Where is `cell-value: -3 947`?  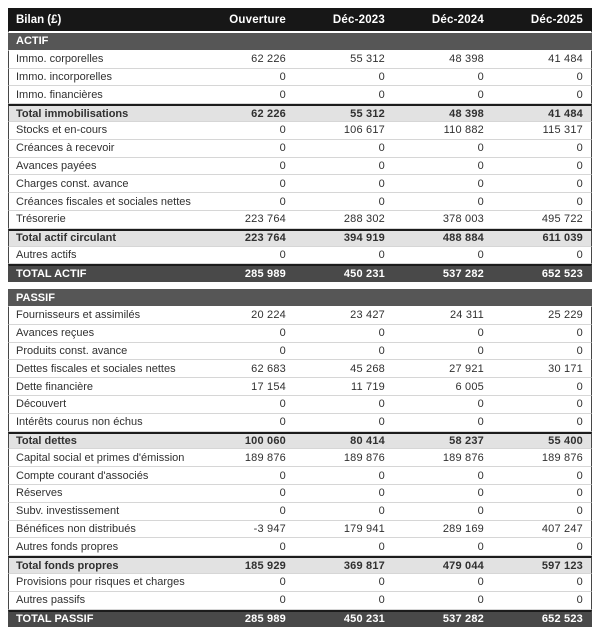
cell-value: -3 947 is located at coordinates (269, 528).